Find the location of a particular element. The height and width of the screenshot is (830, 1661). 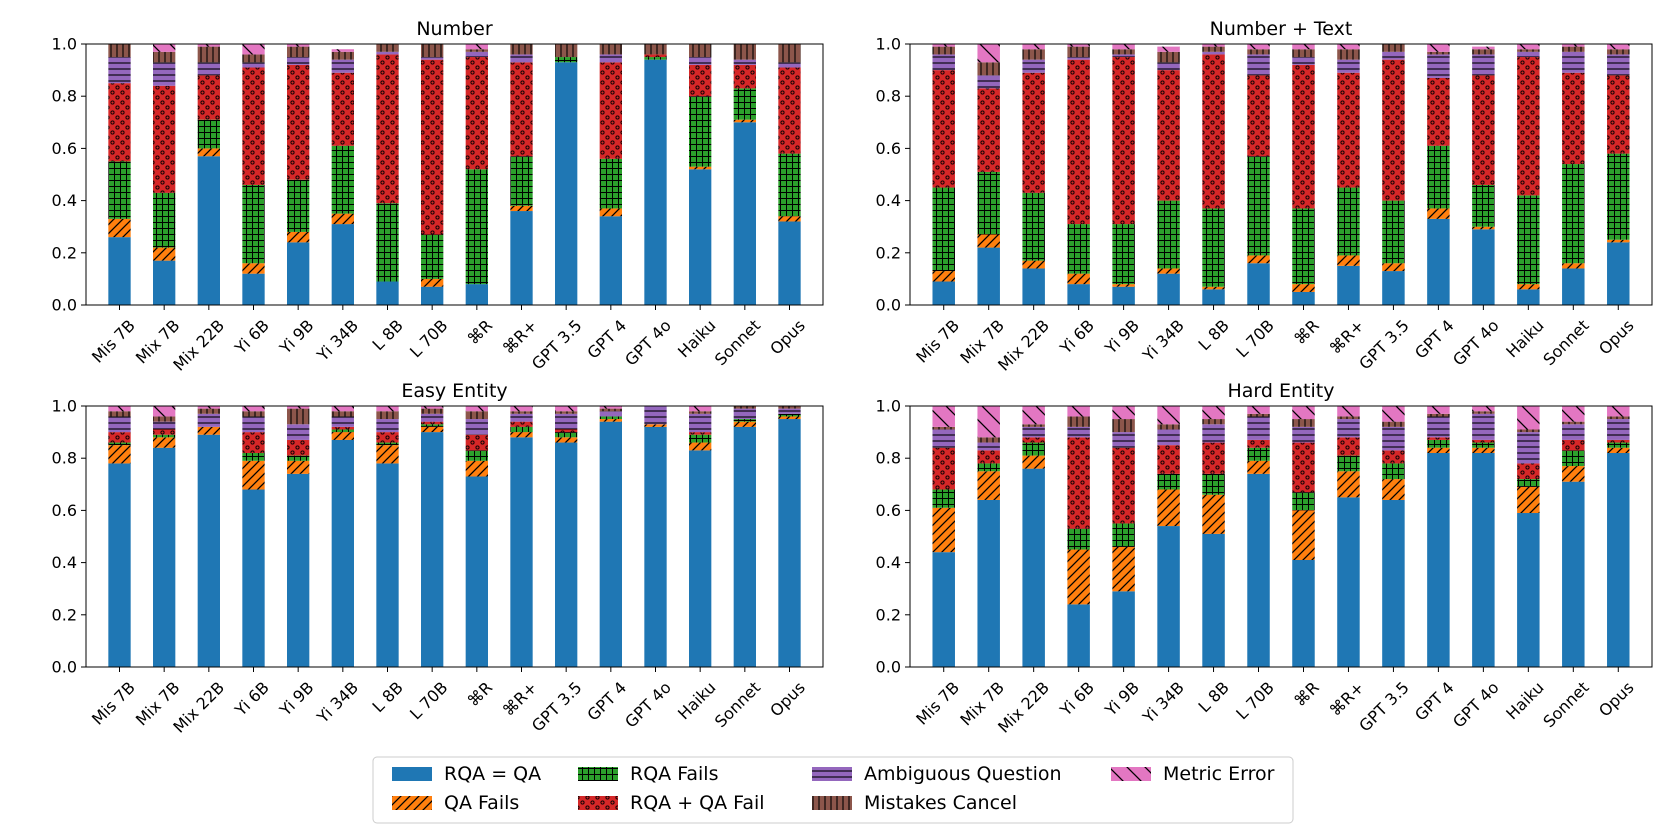

bar-hard-entity-gpt-3-5-metric_error is located at coordinates (1393, 414).